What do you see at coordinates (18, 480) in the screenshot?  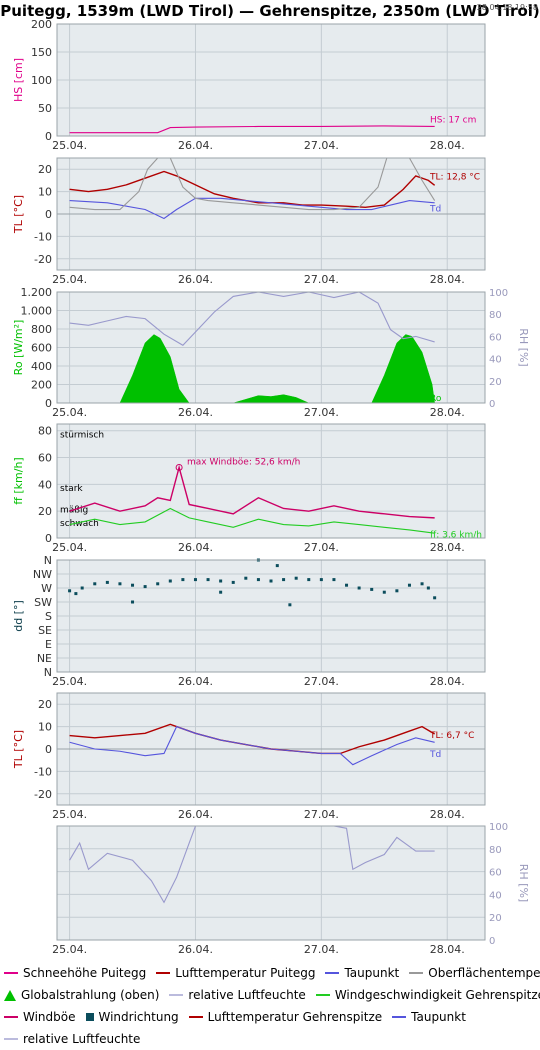 I see `y-axis-label: ff [km/h]` at bounding box center [18, 480].